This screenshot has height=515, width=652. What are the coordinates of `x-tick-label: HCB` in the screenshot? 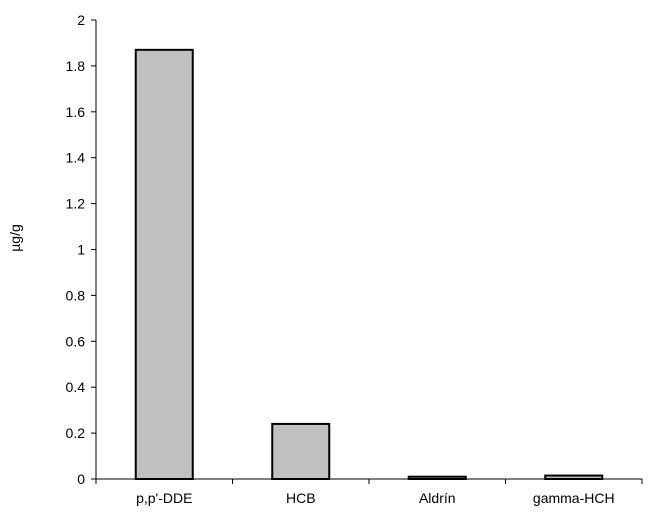 It's located at (301, 498).